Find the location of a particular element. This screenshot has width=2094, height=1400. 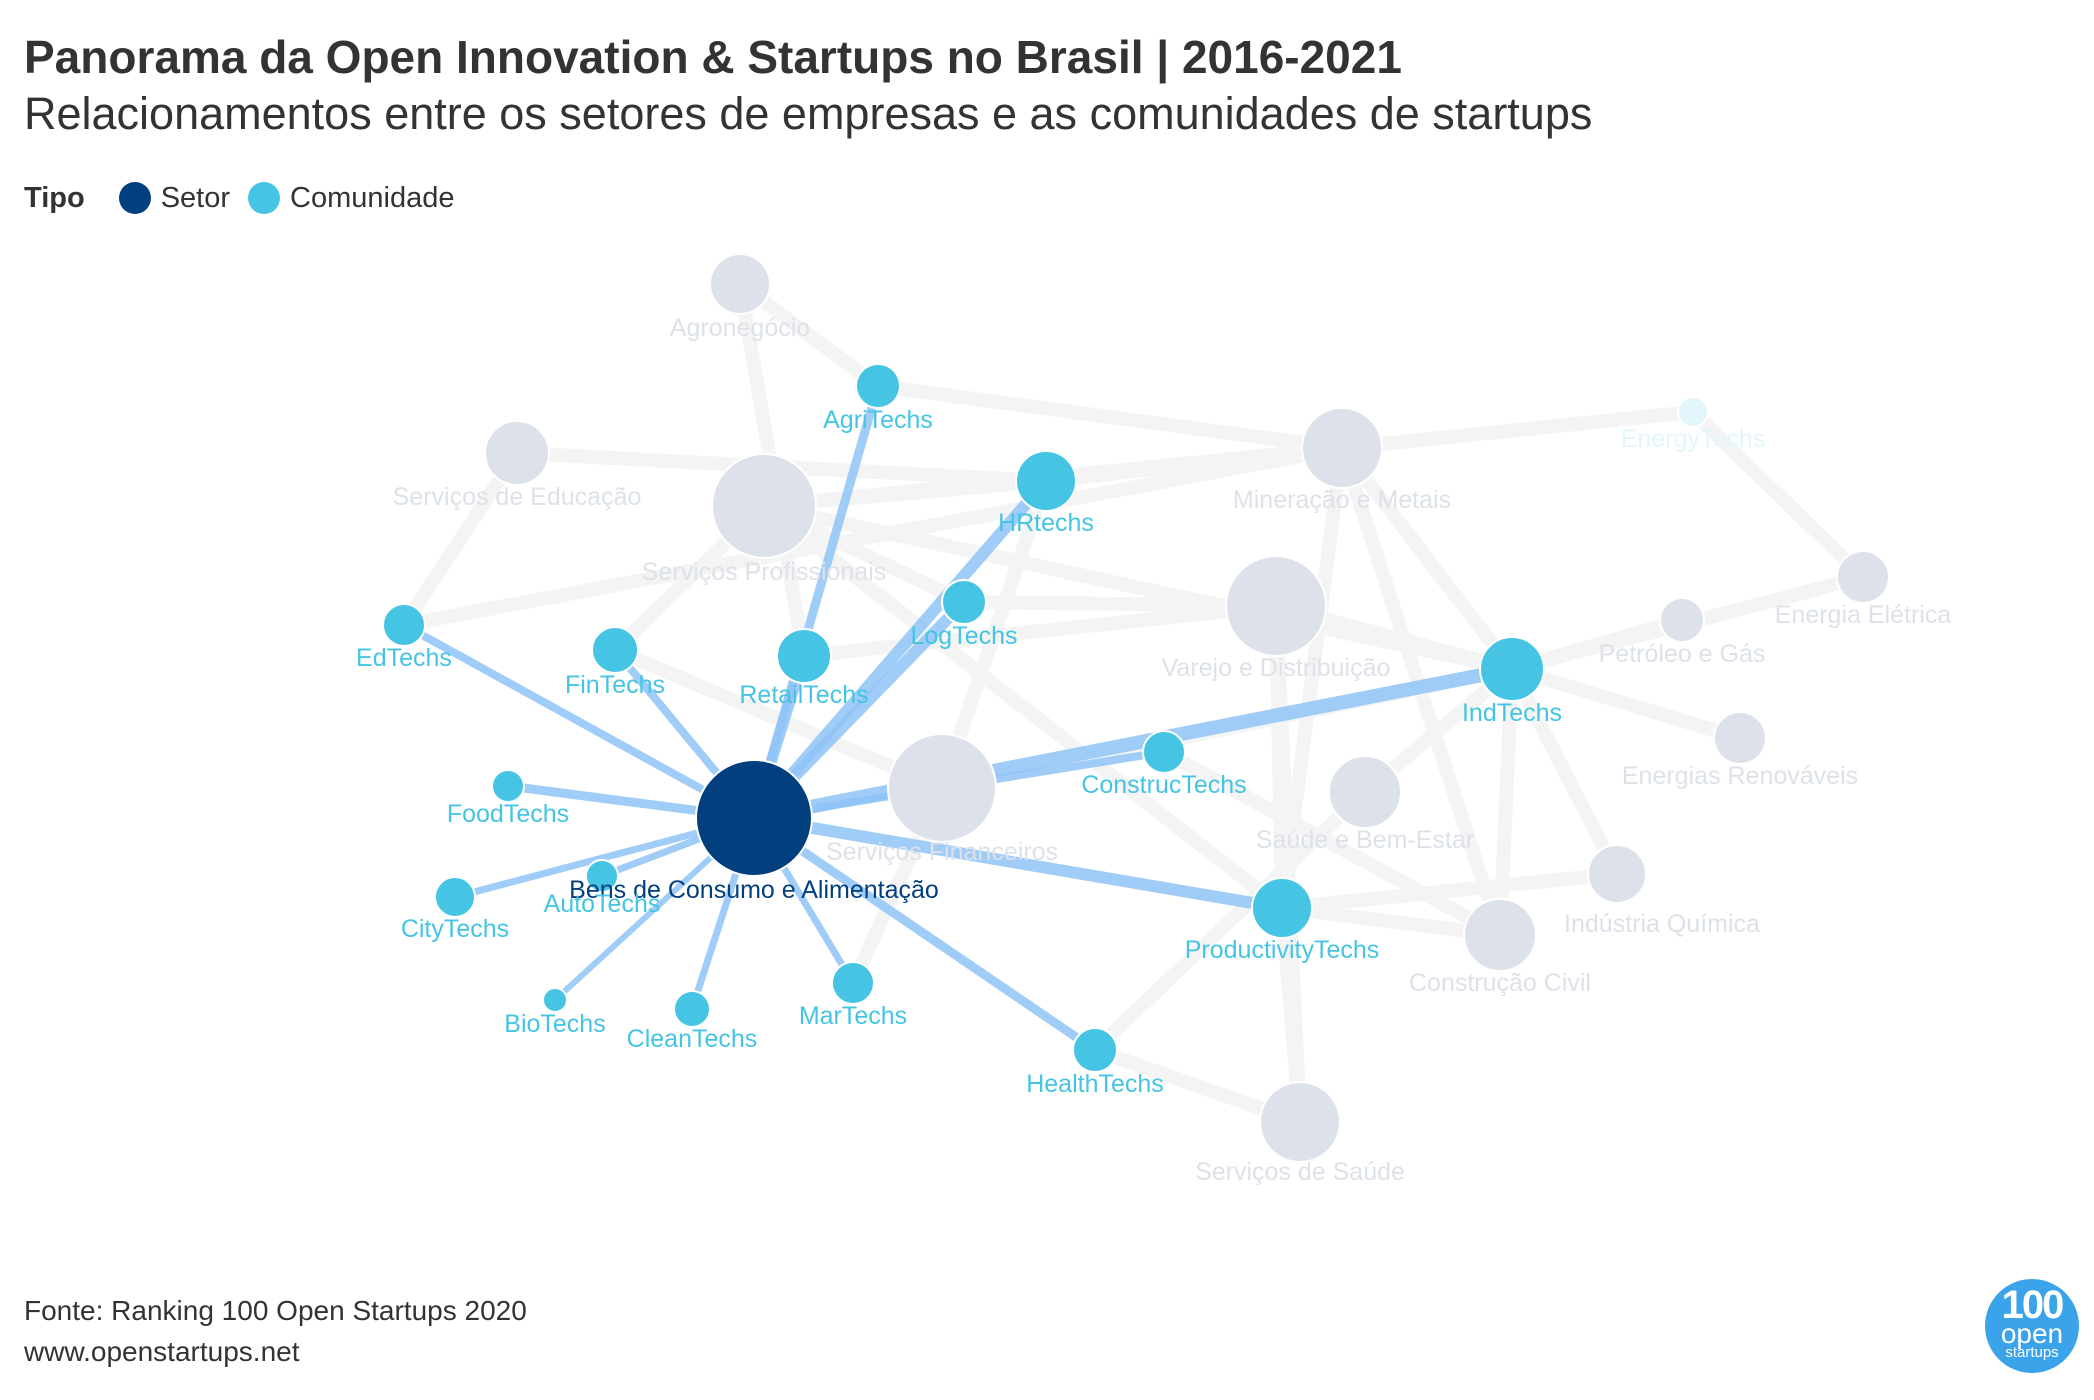

website-link: www.openstartups.net is located at coordinates (162, 1351).